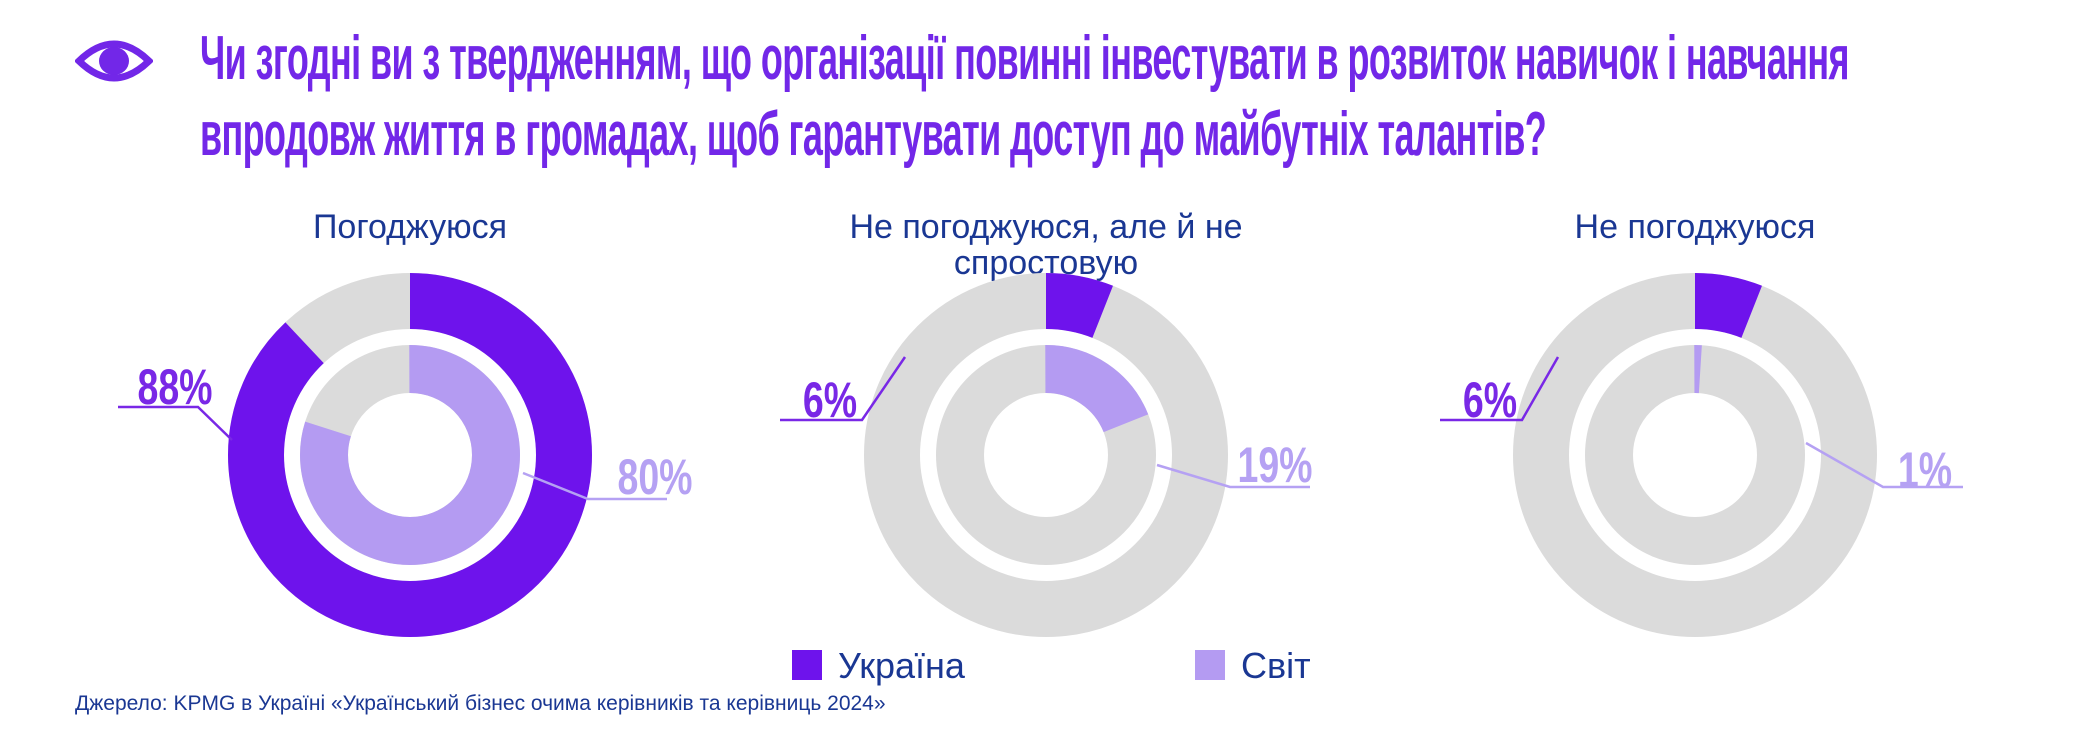 Image resolution: width=2083 pixels, height=729 pixels. What do you see at coordinates (410, 227) in the screenshot?
I see `chart-title-agree: Погоджуюся` at bounding box center [410, 227].